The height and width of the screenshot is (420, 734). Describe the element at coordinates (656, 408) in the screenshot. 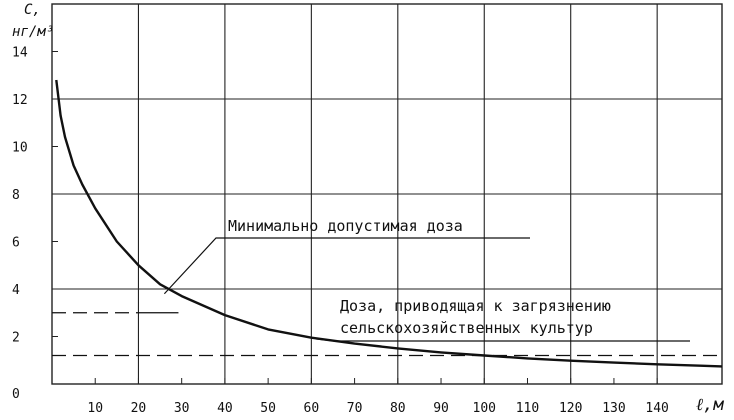

I see `x-tick-label-140: 140` at that location.